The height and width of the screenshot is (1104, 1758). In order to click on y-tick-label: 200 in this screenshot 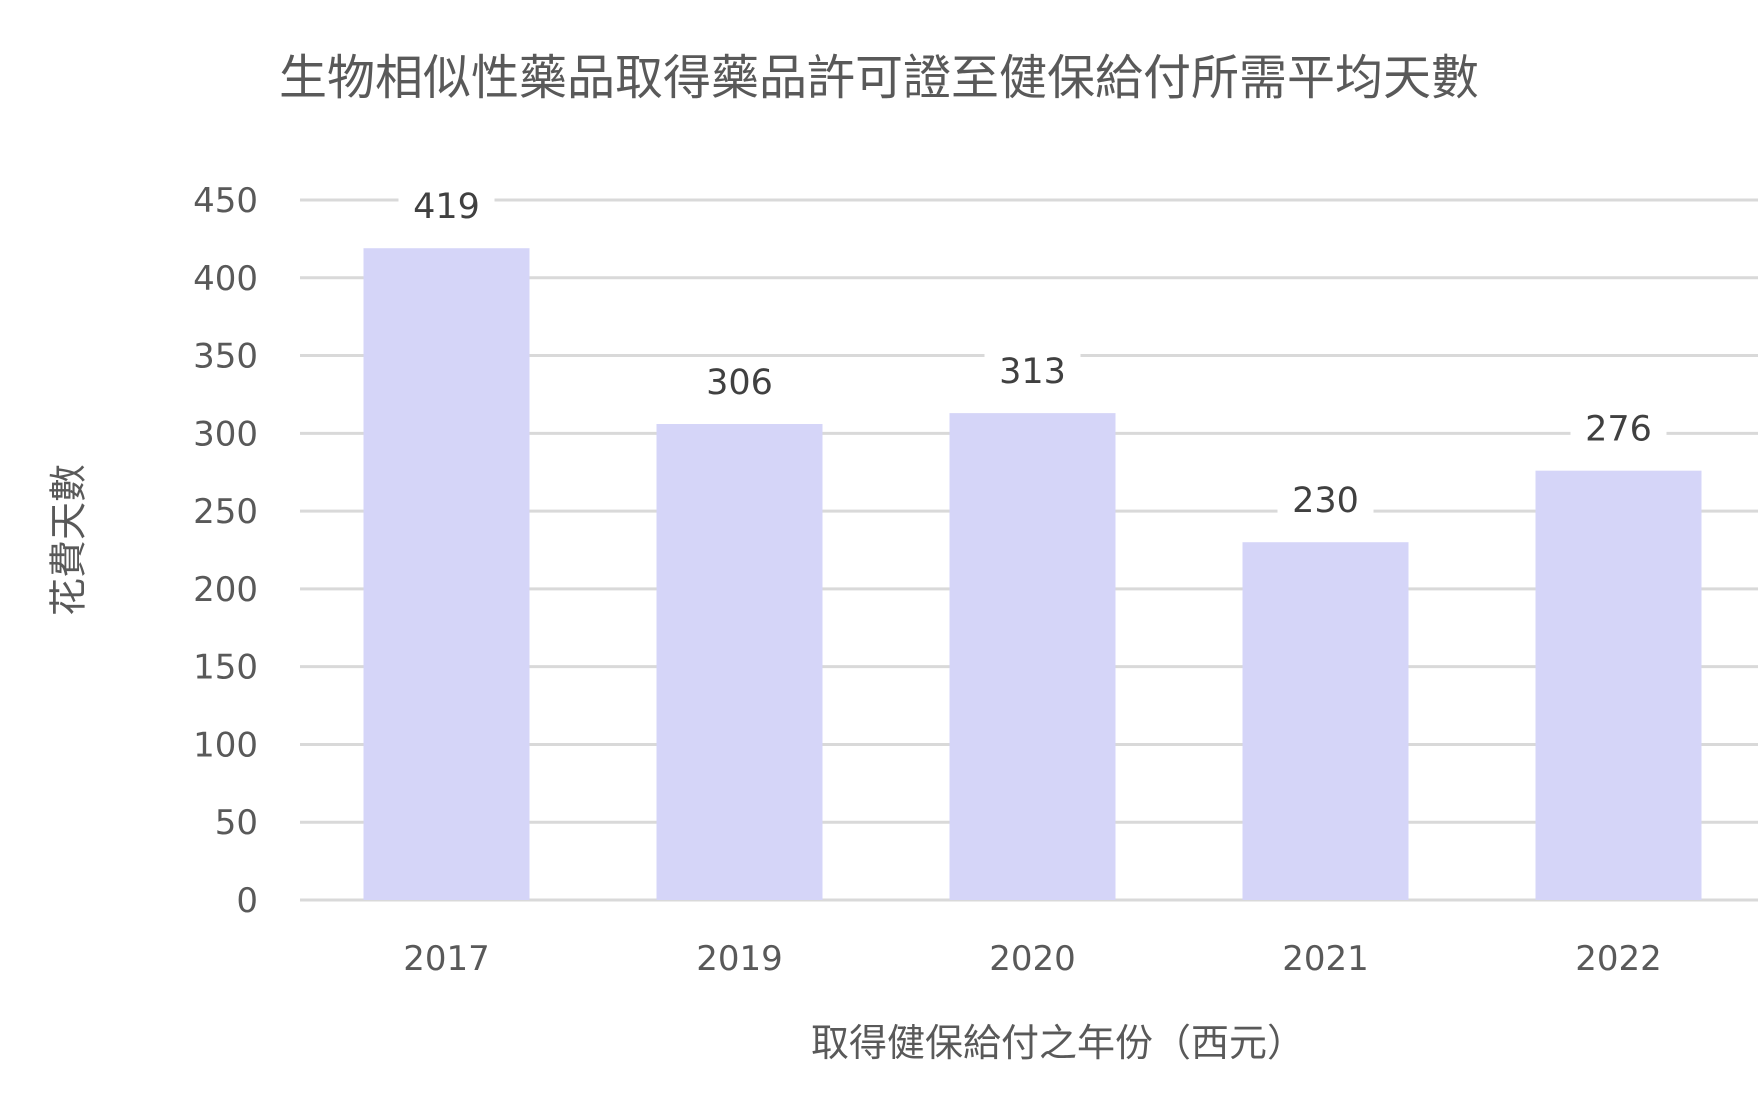, I will do `click(225, 590)`.